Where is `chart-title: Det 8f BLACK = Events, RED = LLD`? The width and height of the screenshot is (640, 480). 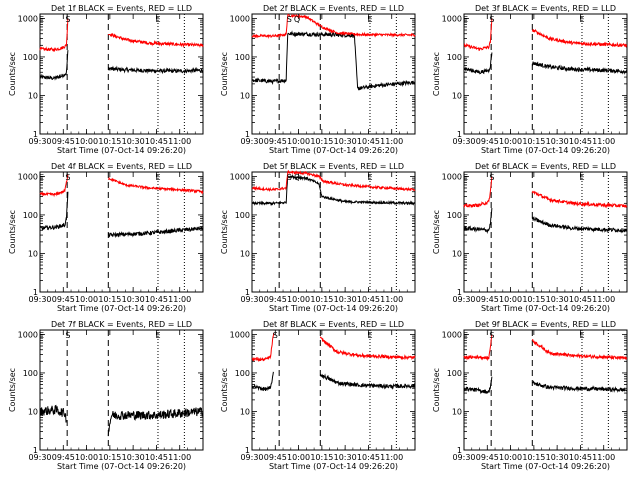
chart-title: Det 8f BLACK = Events, RED = LLD is located at coordinates (333, 324).